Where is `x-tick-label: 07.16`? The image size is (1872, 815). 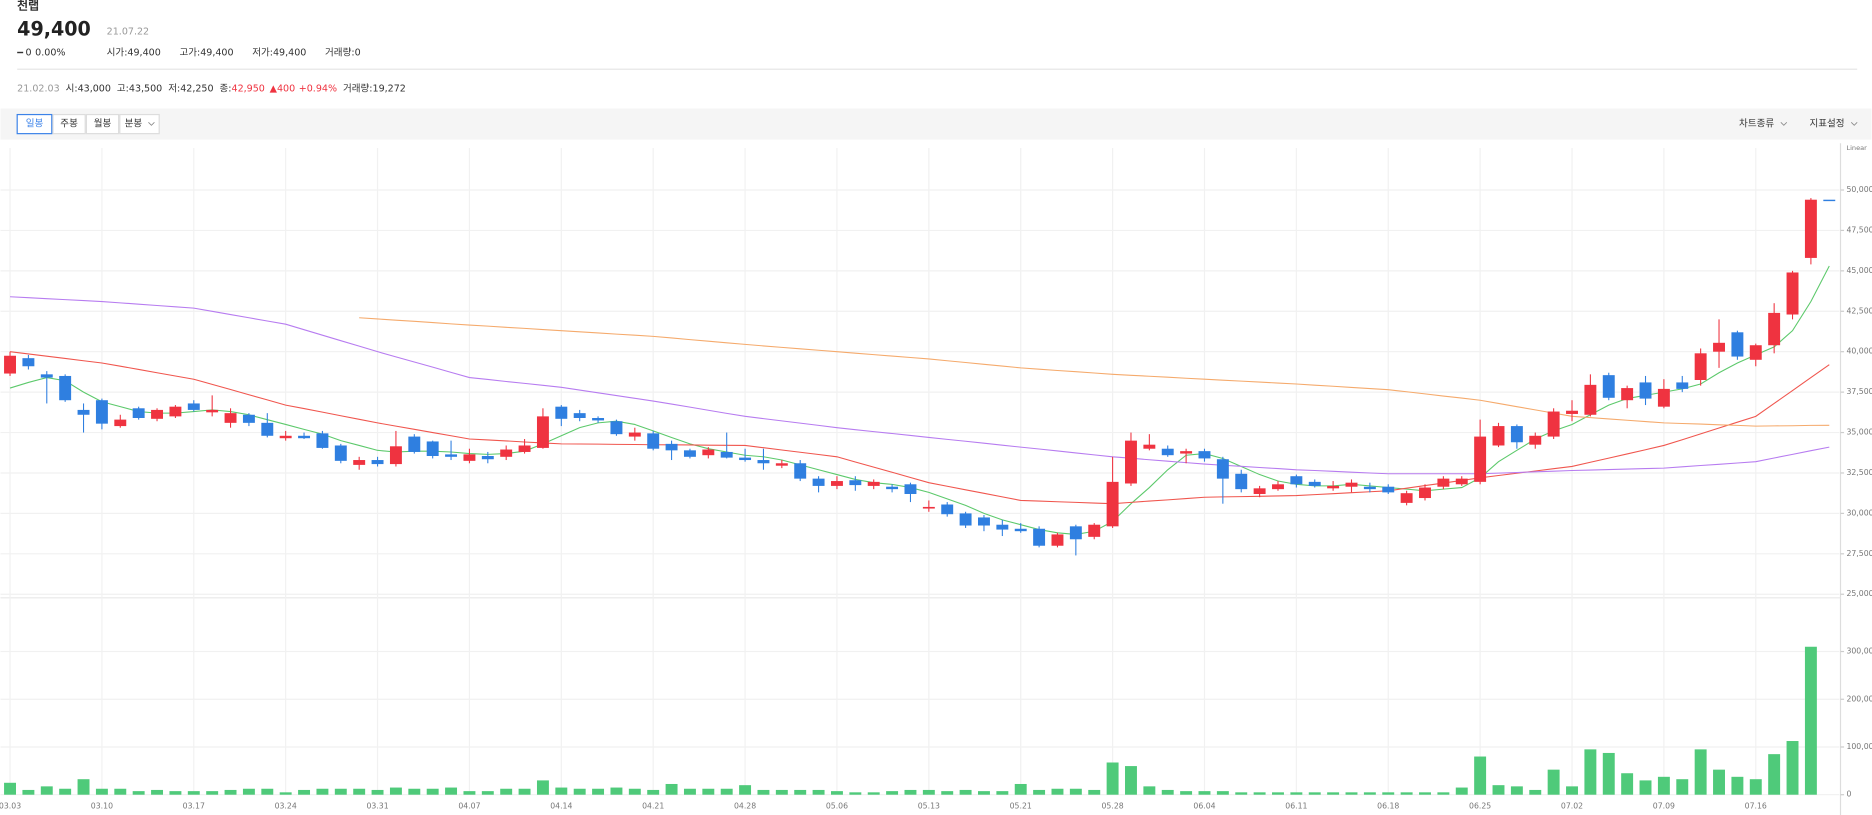 x-tick-label: 07.16 is located at coordinates (1756, 806).